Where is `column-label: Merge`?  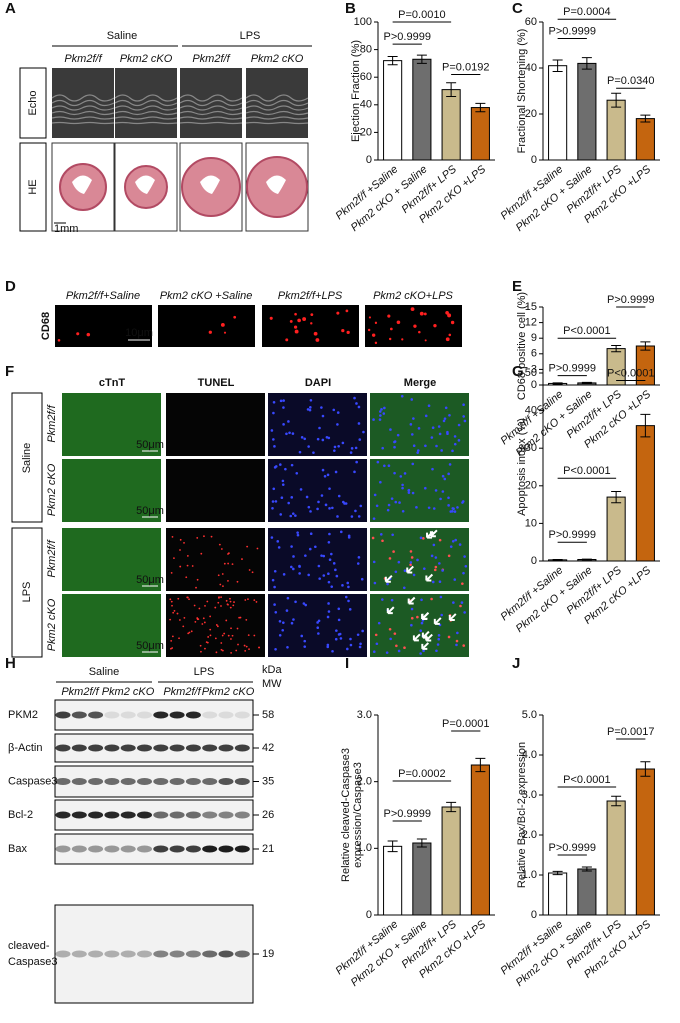 column-label: Merge is located at coordinates (420, 383).